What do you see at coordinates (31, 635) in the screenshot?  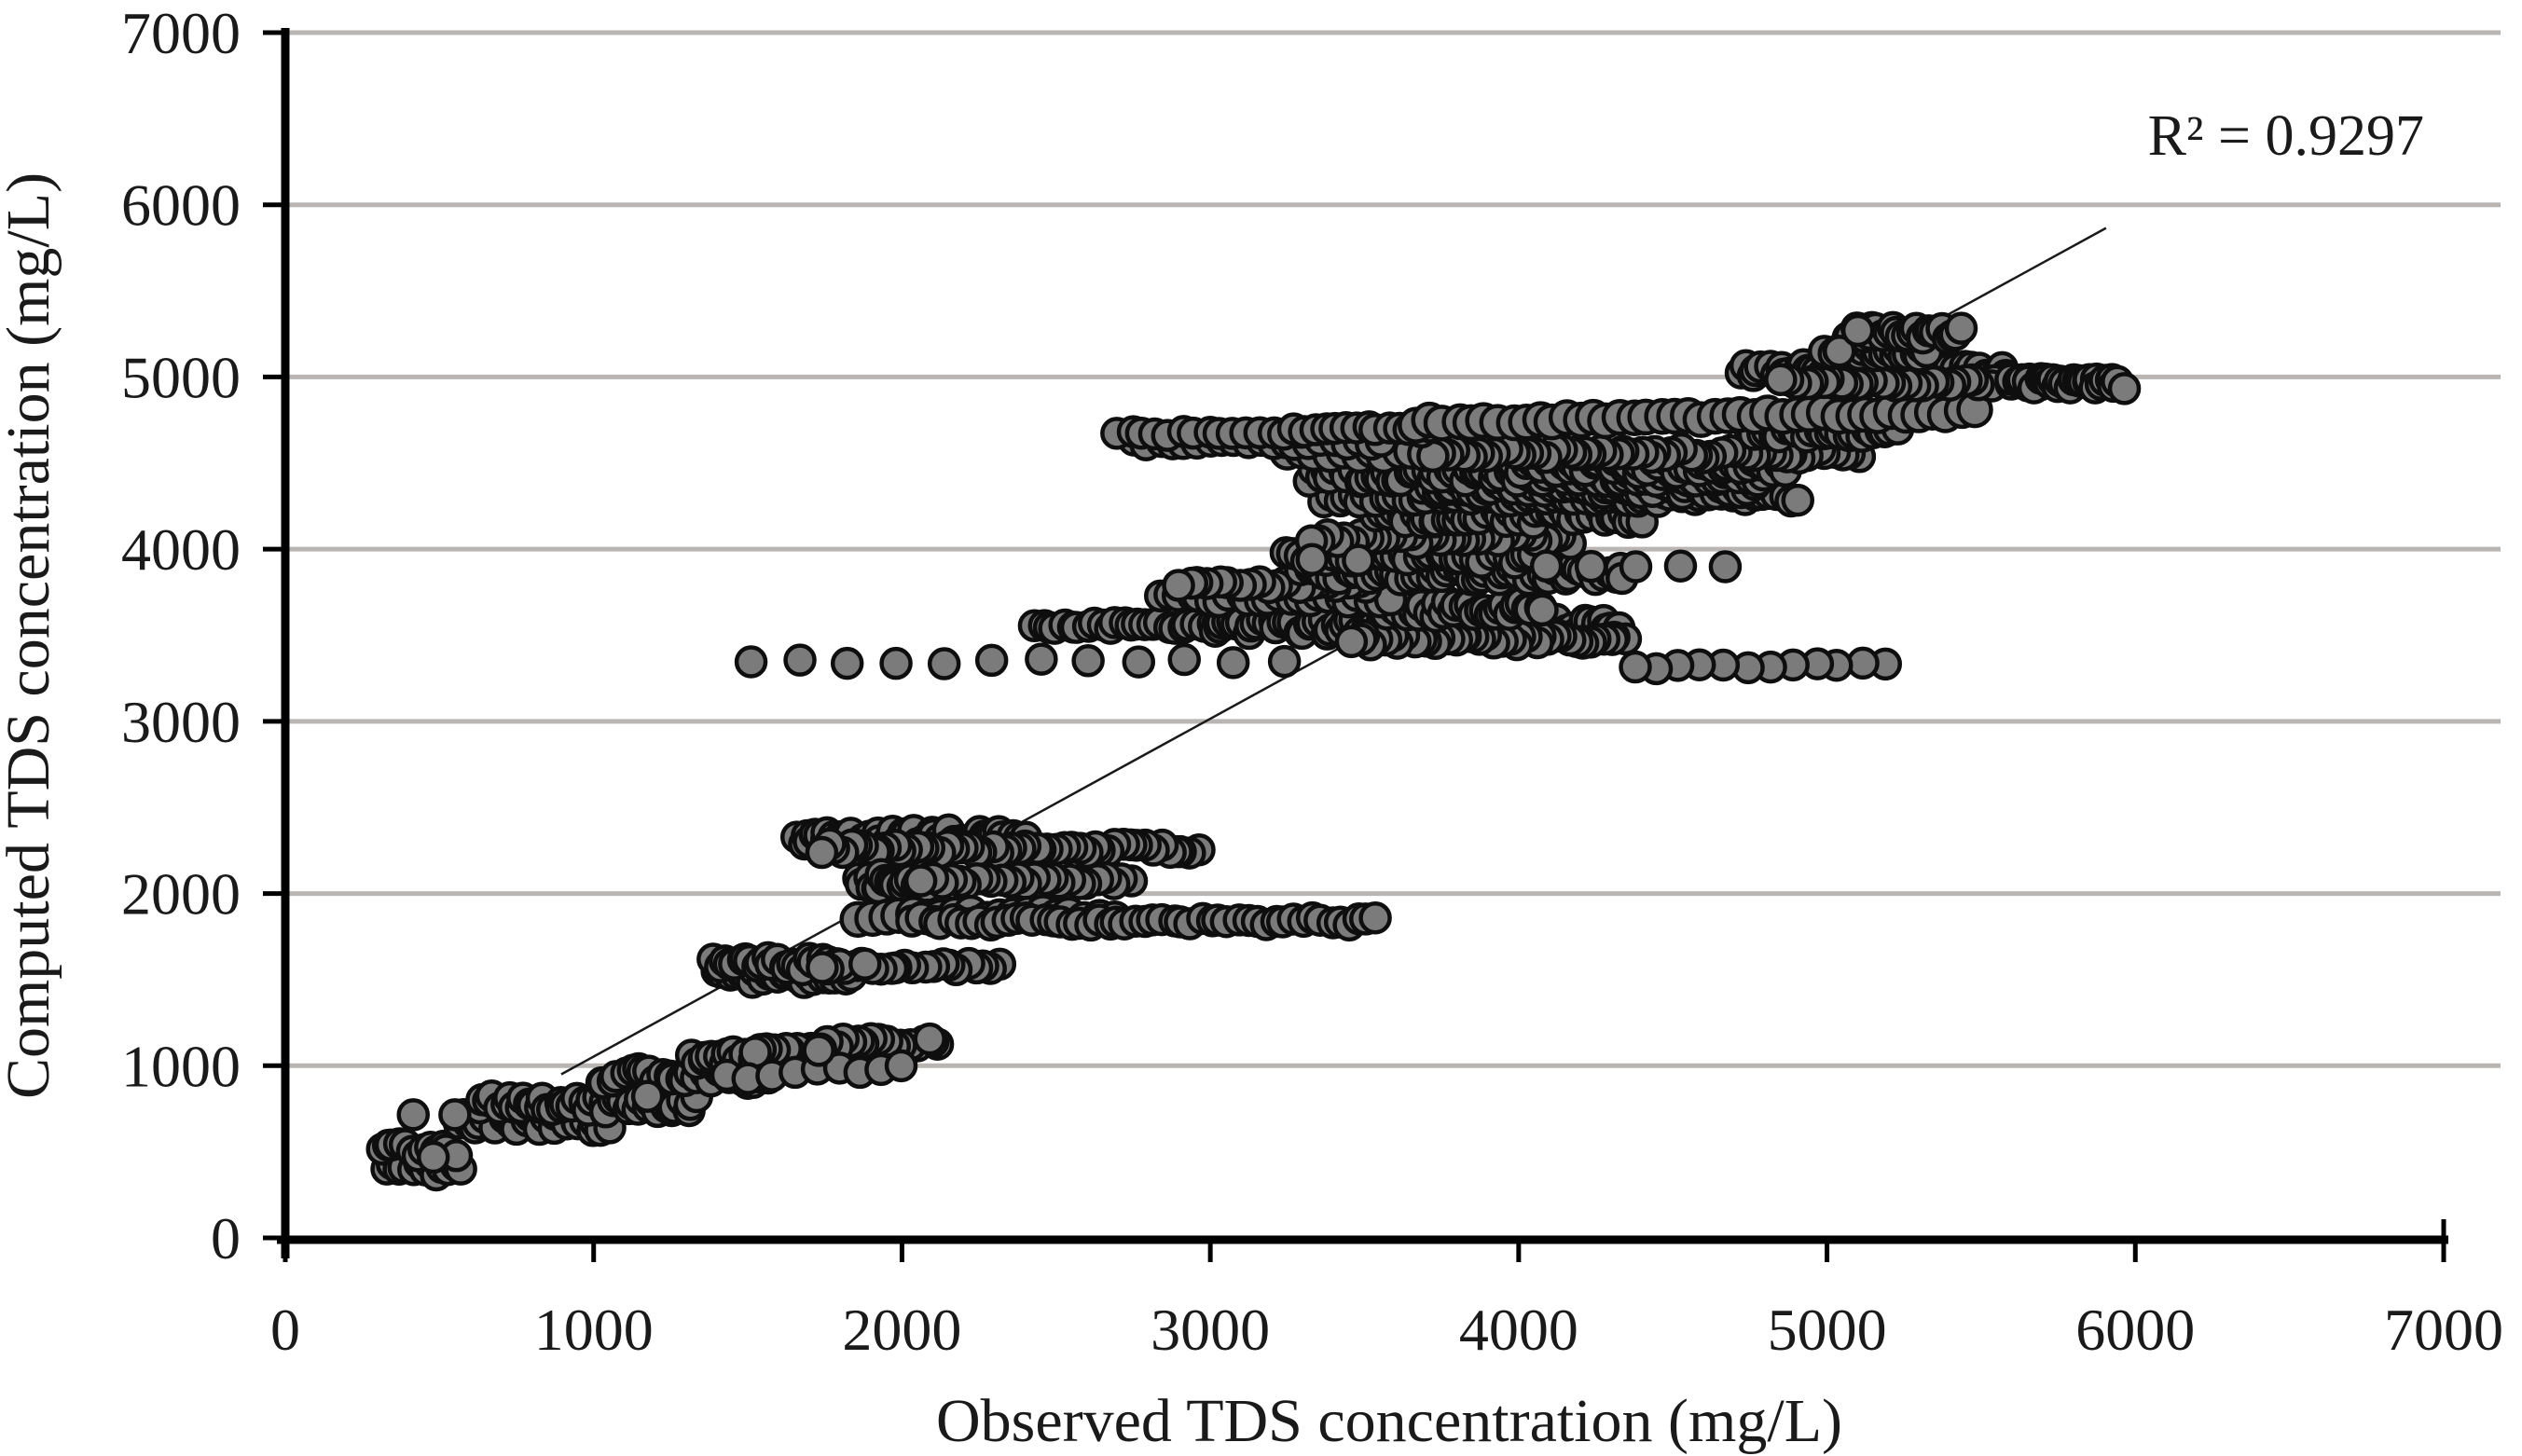 I see `y-axis-title: Computed TDS concentration (mg/L)` at bounding box center [31, 635].